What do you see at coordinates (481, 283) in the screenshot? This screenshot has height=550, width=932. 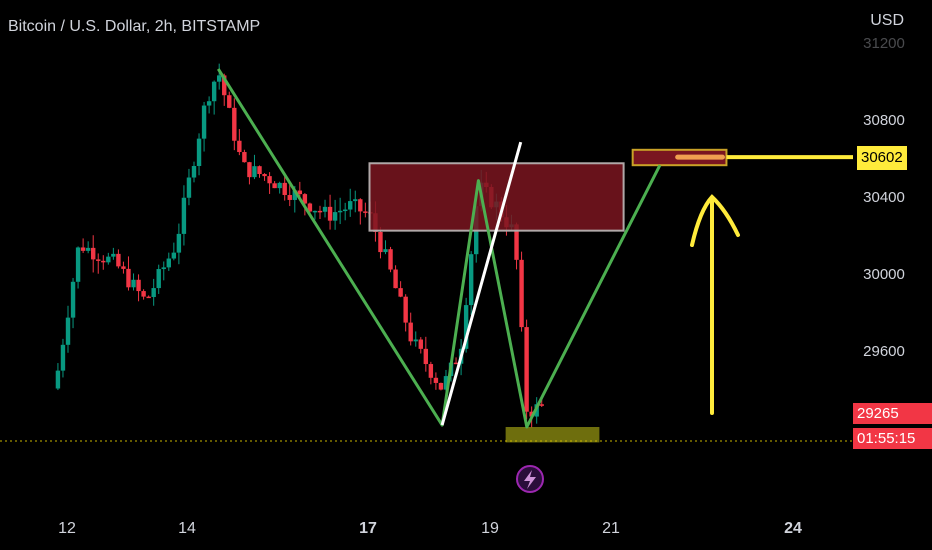 I see `trend-line` at bounding box center [481, 283].